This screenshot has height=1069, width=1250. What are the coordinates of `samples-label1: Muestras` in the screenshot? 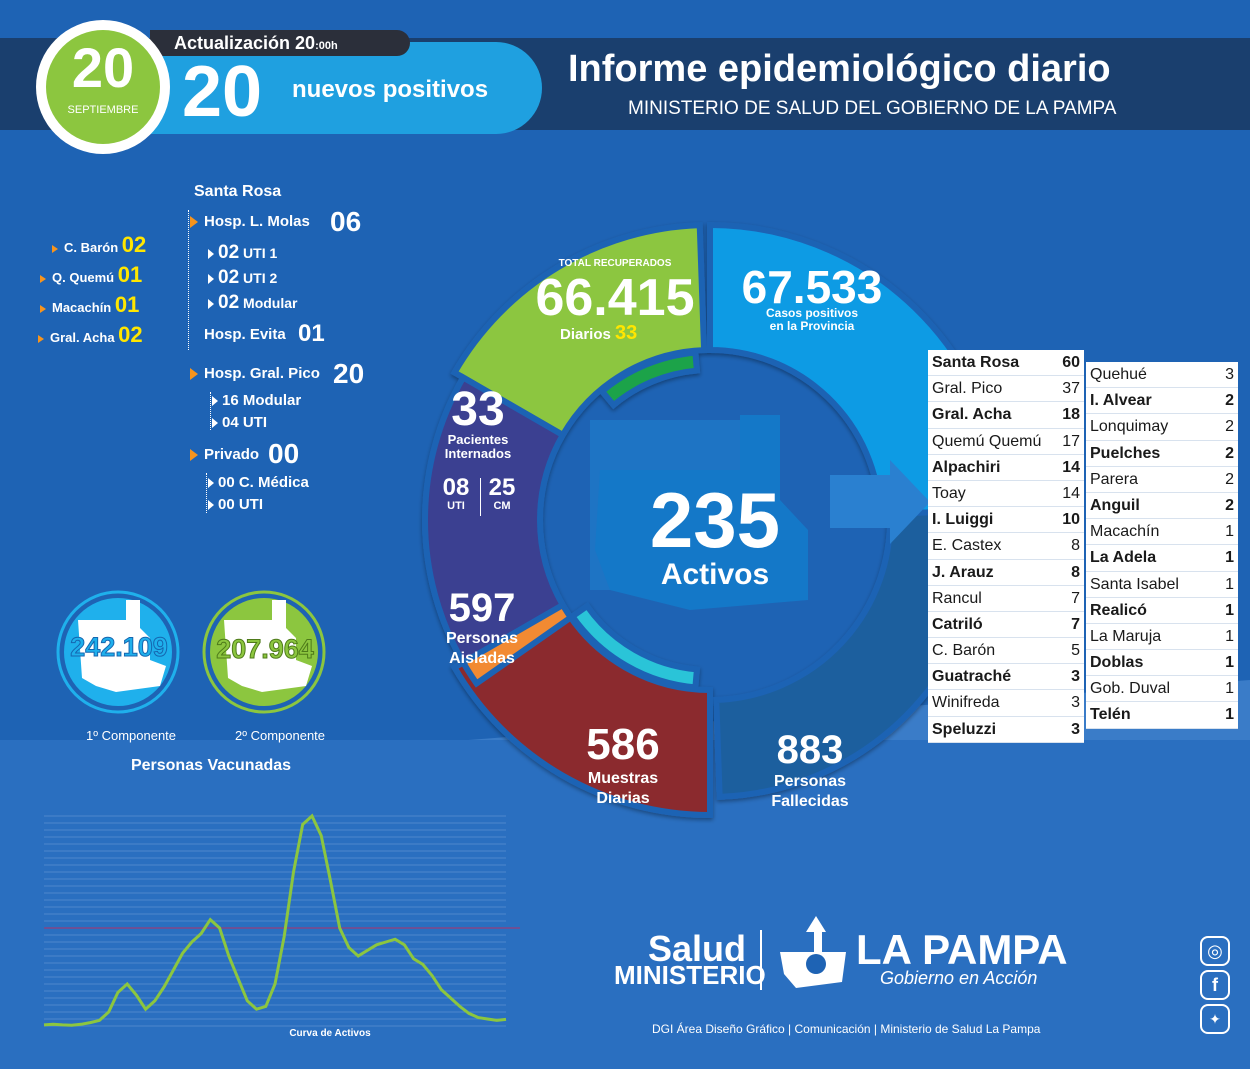 It's located at (623, 778).